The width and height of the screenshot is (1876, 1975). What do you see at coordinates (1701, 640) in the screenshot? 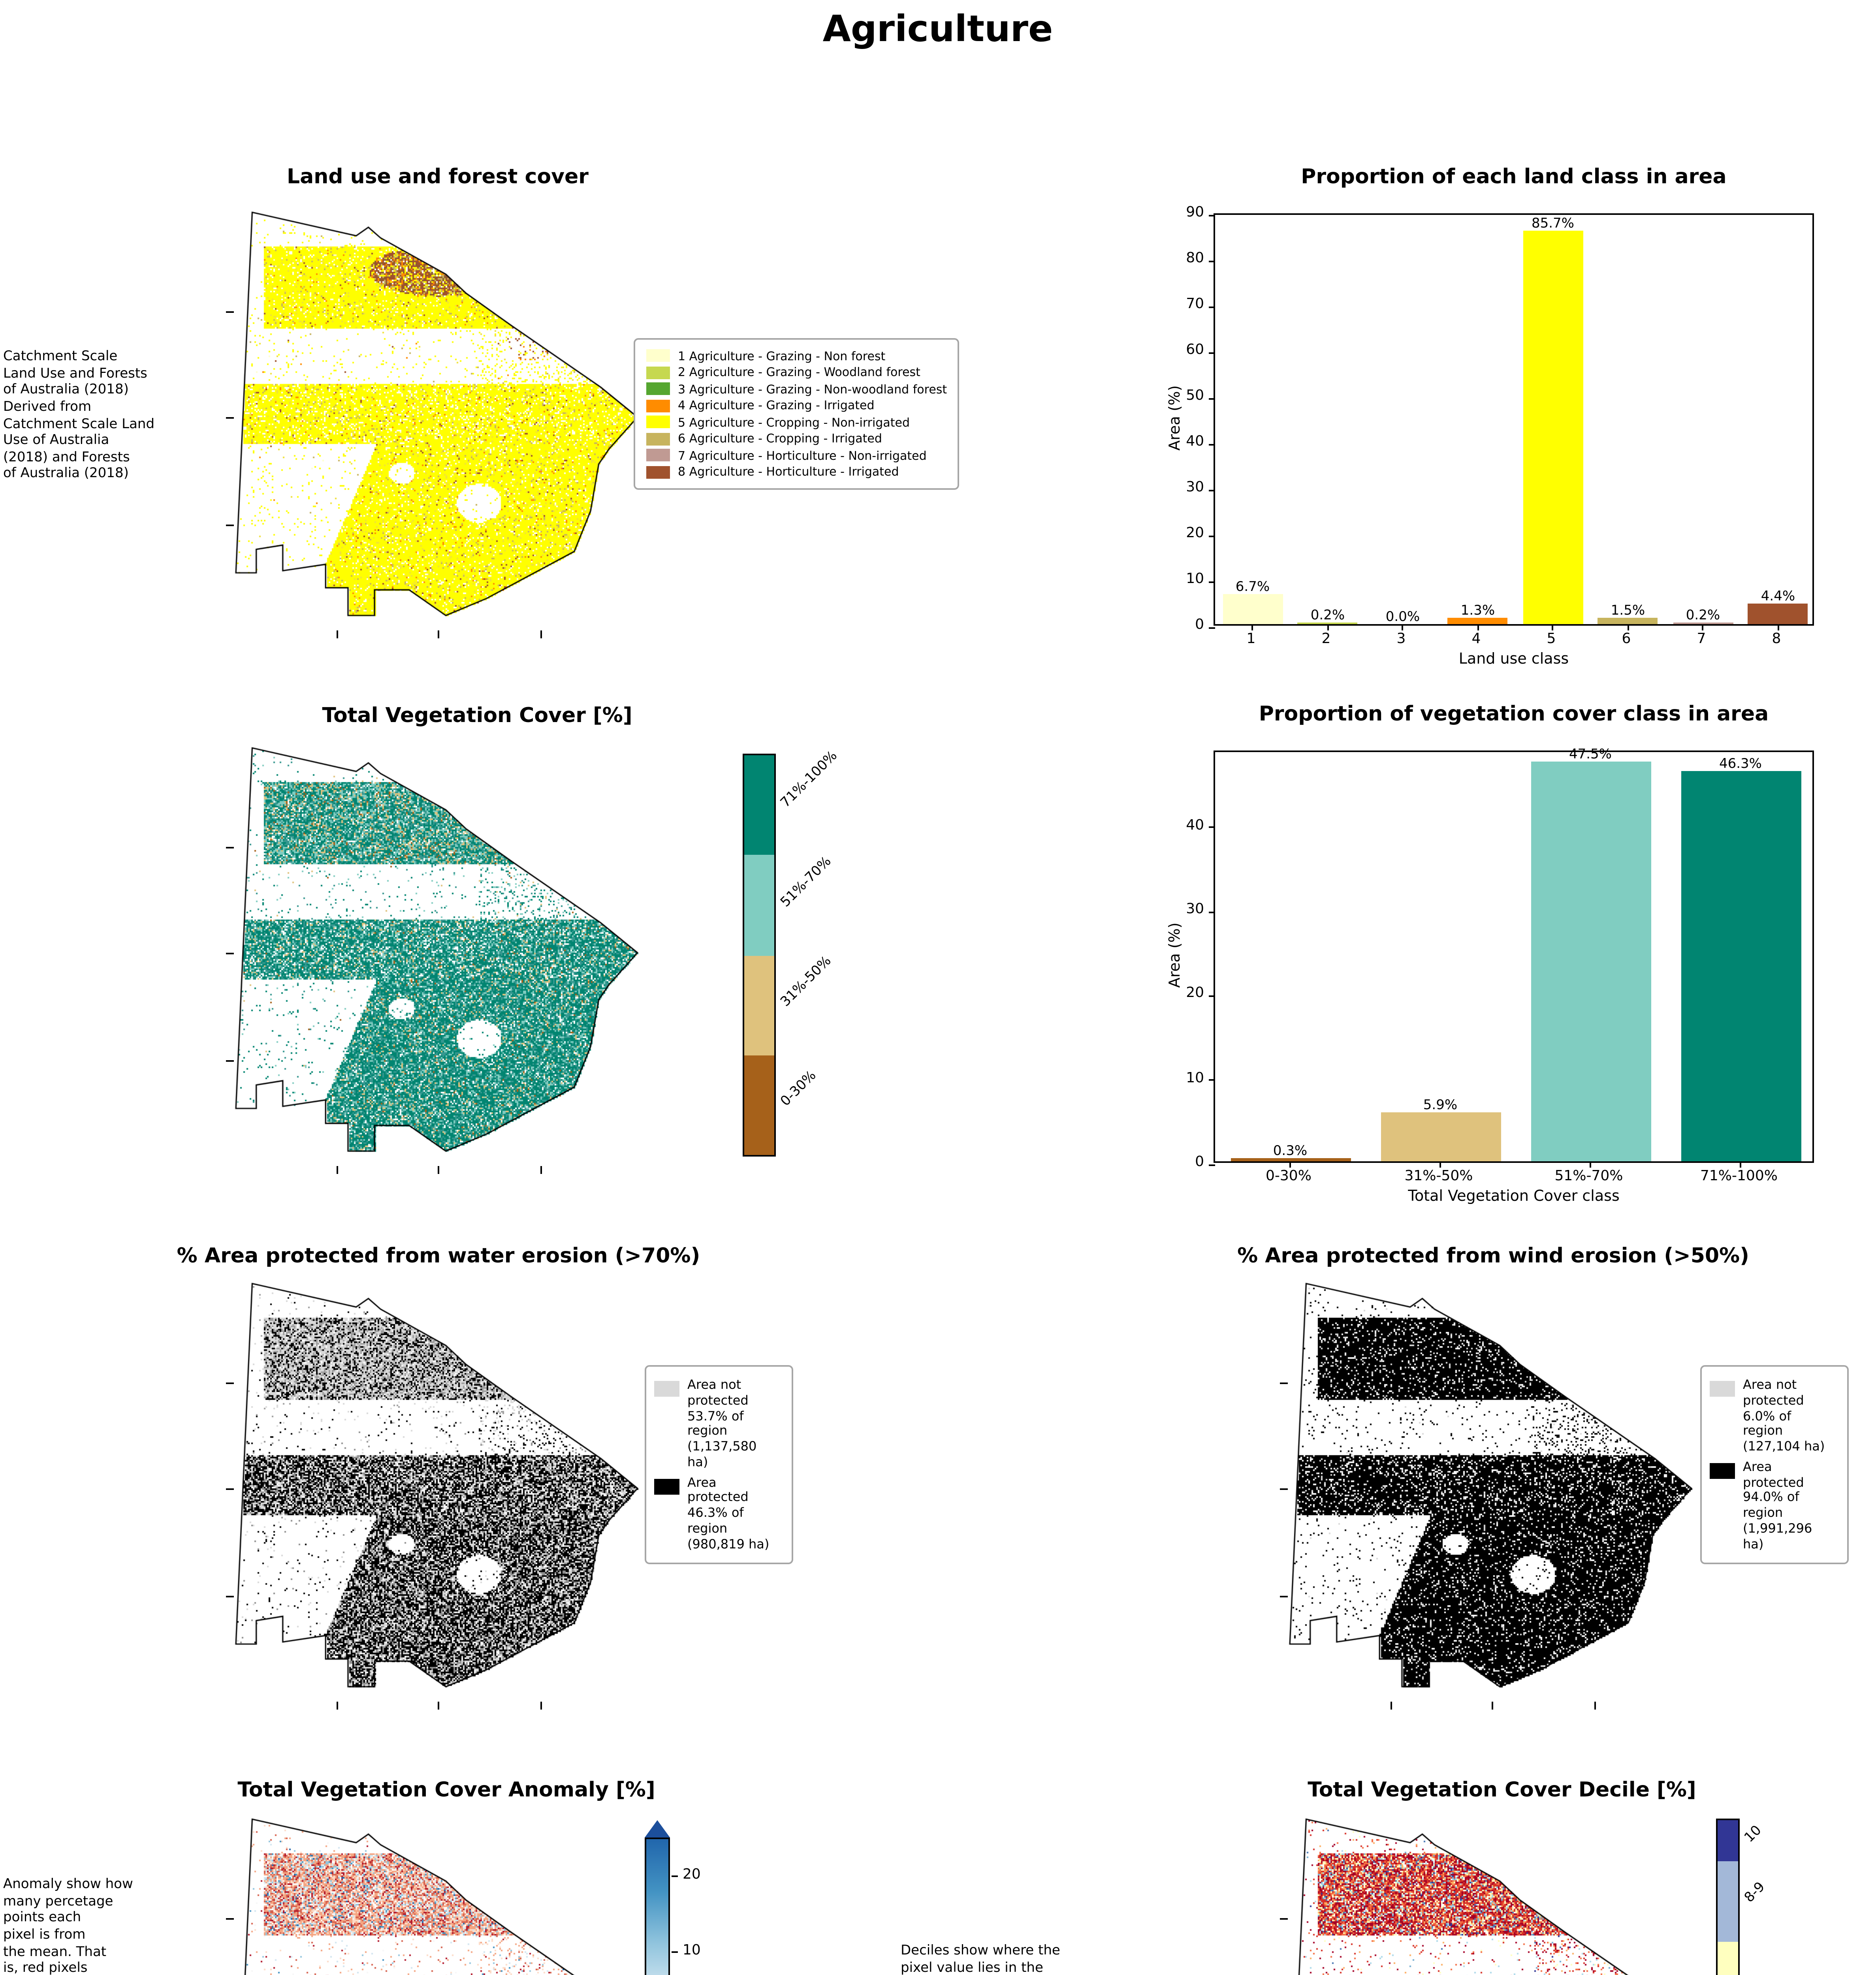
I see `x-tick-label: 7` at bounding box center [1701, 640].